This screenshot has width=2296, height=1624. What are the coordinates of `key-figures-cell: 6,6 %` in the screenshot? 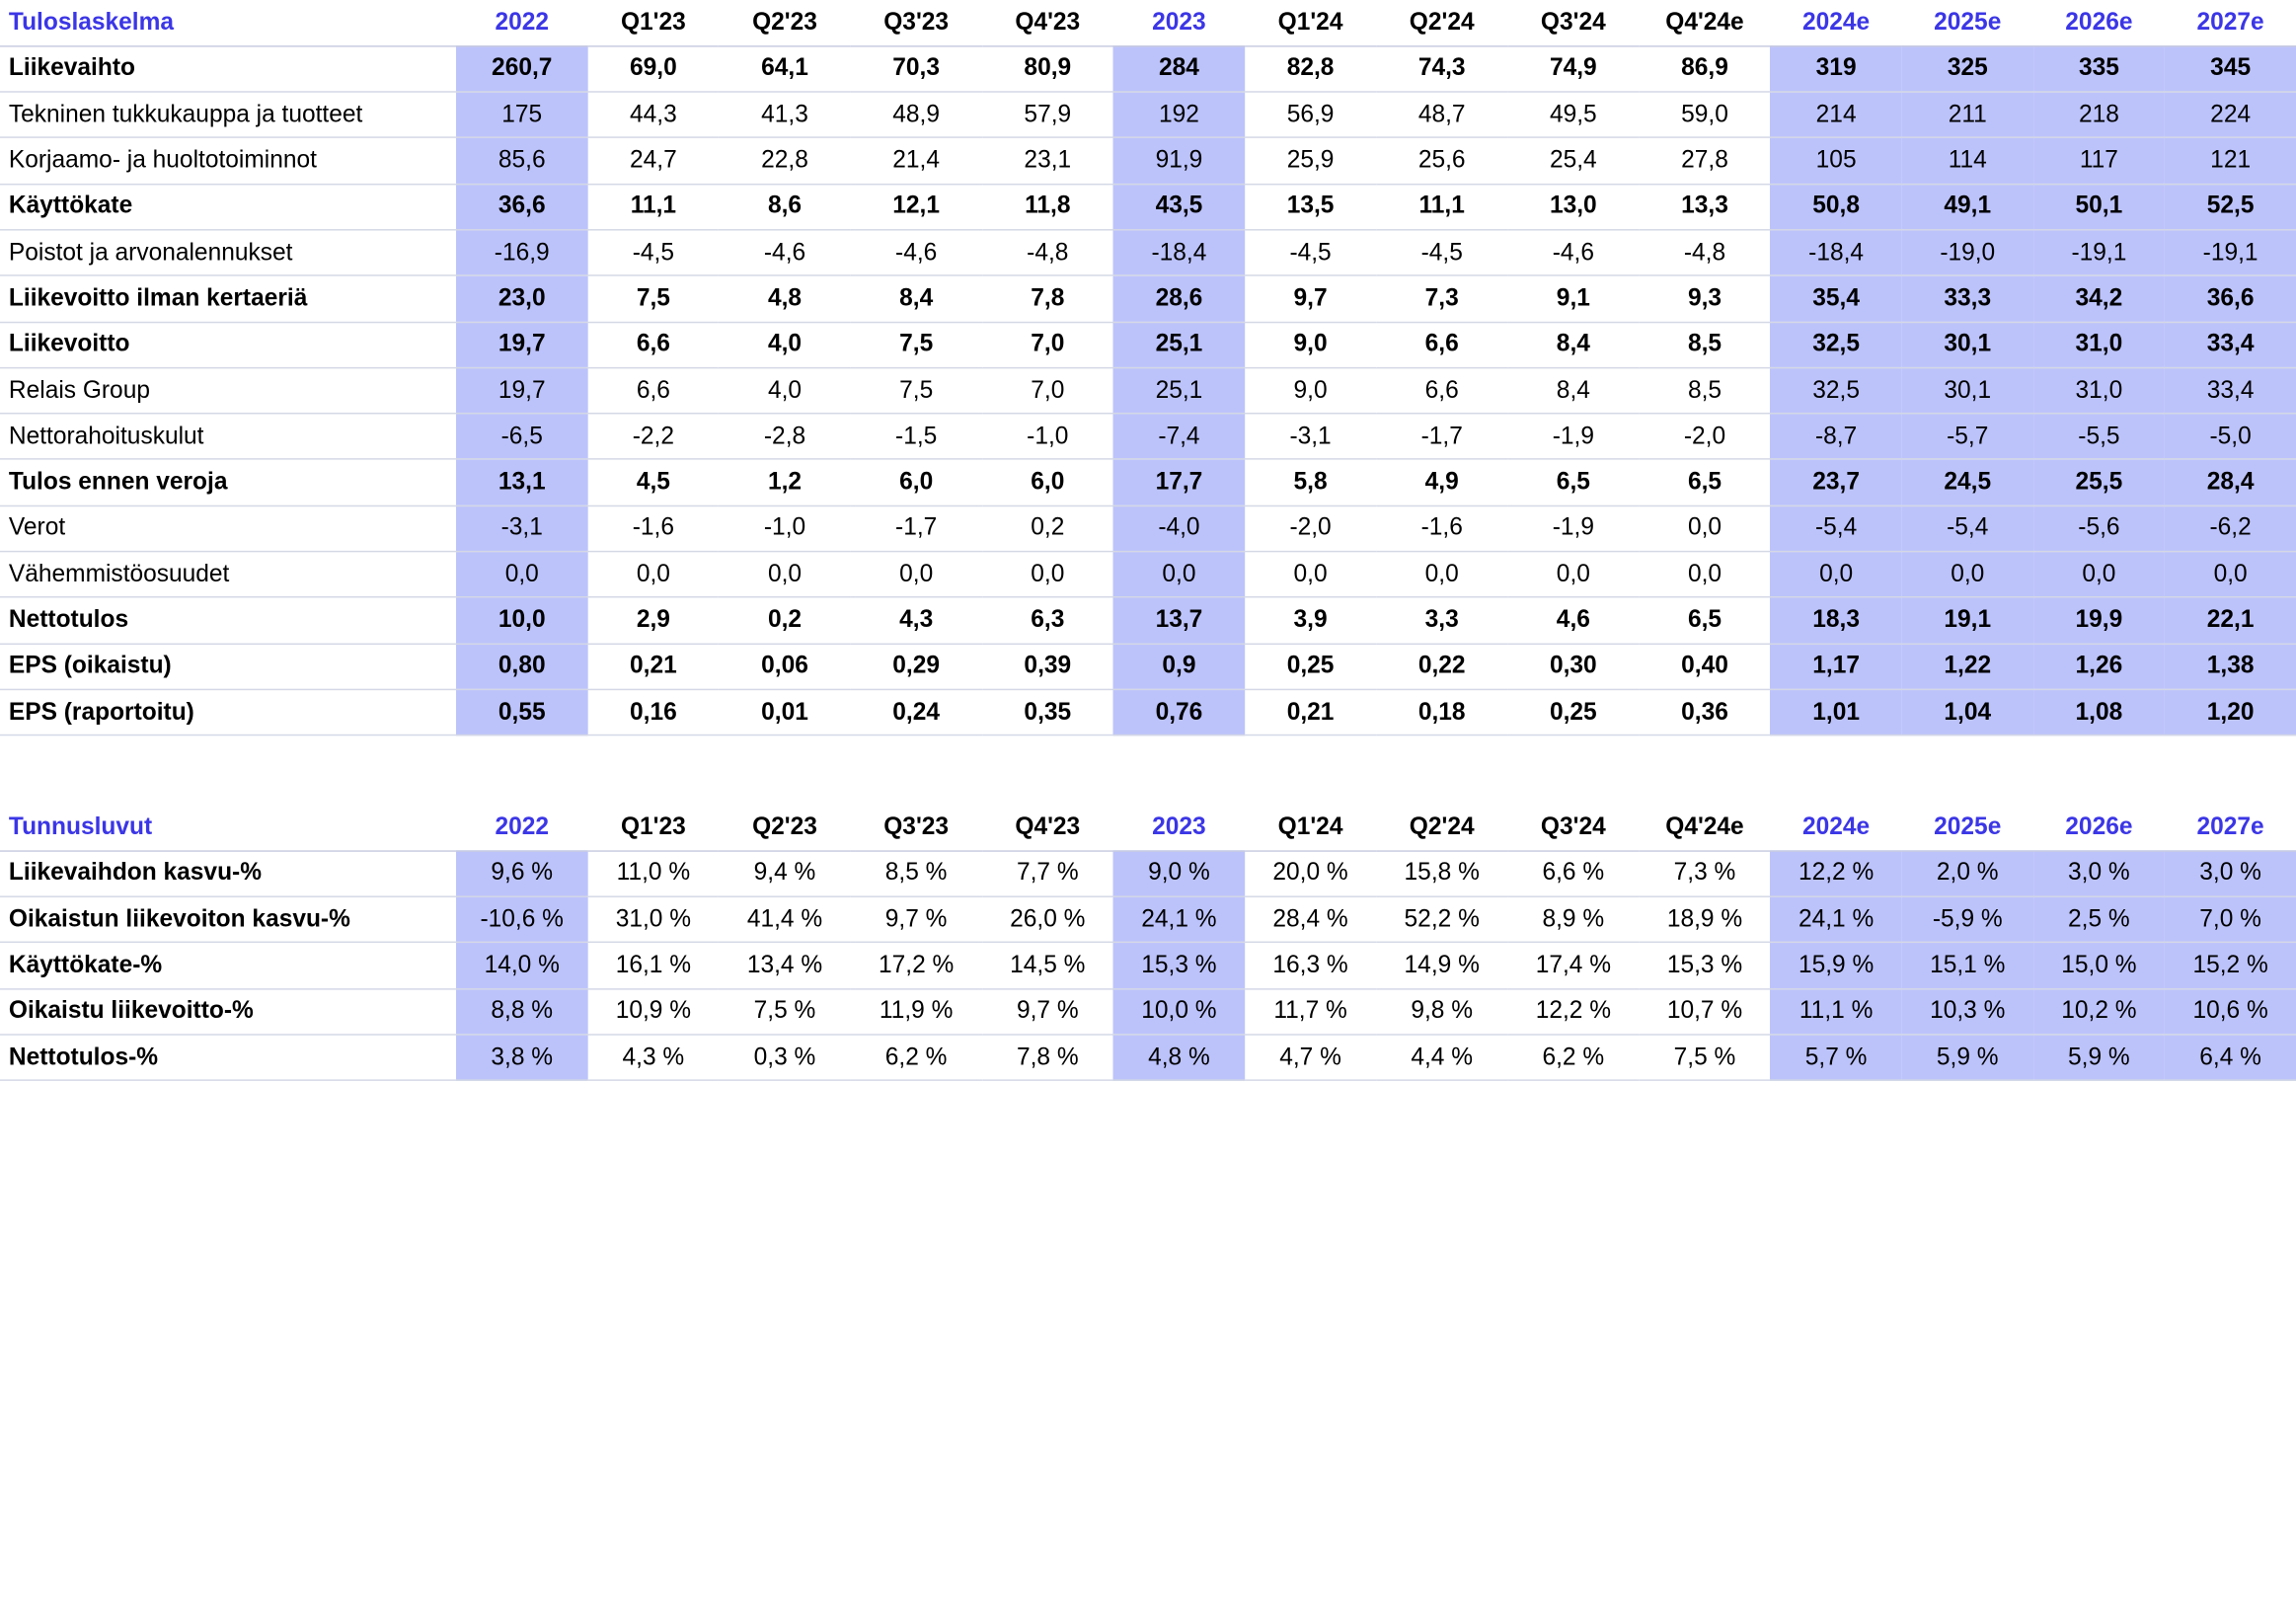 It's located at (1573, 874).